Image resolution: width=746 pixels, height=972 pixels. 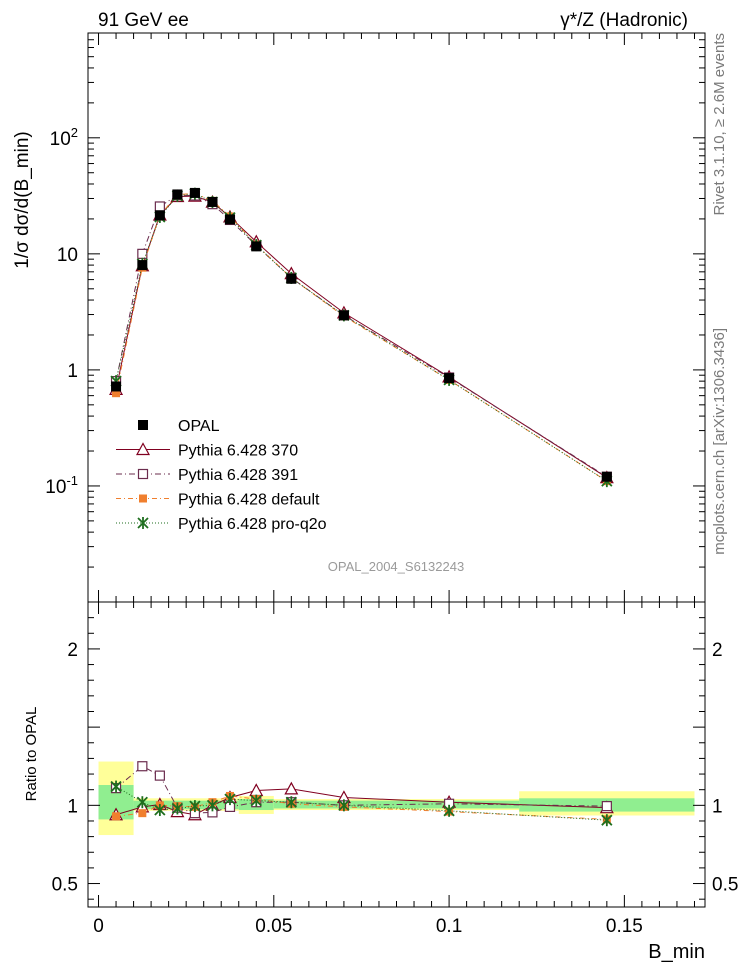 What do you see at coordinates (143, 20) in the screenshot?
I see `header-left: 91 GeV ee` at bounding box center [143, 20].